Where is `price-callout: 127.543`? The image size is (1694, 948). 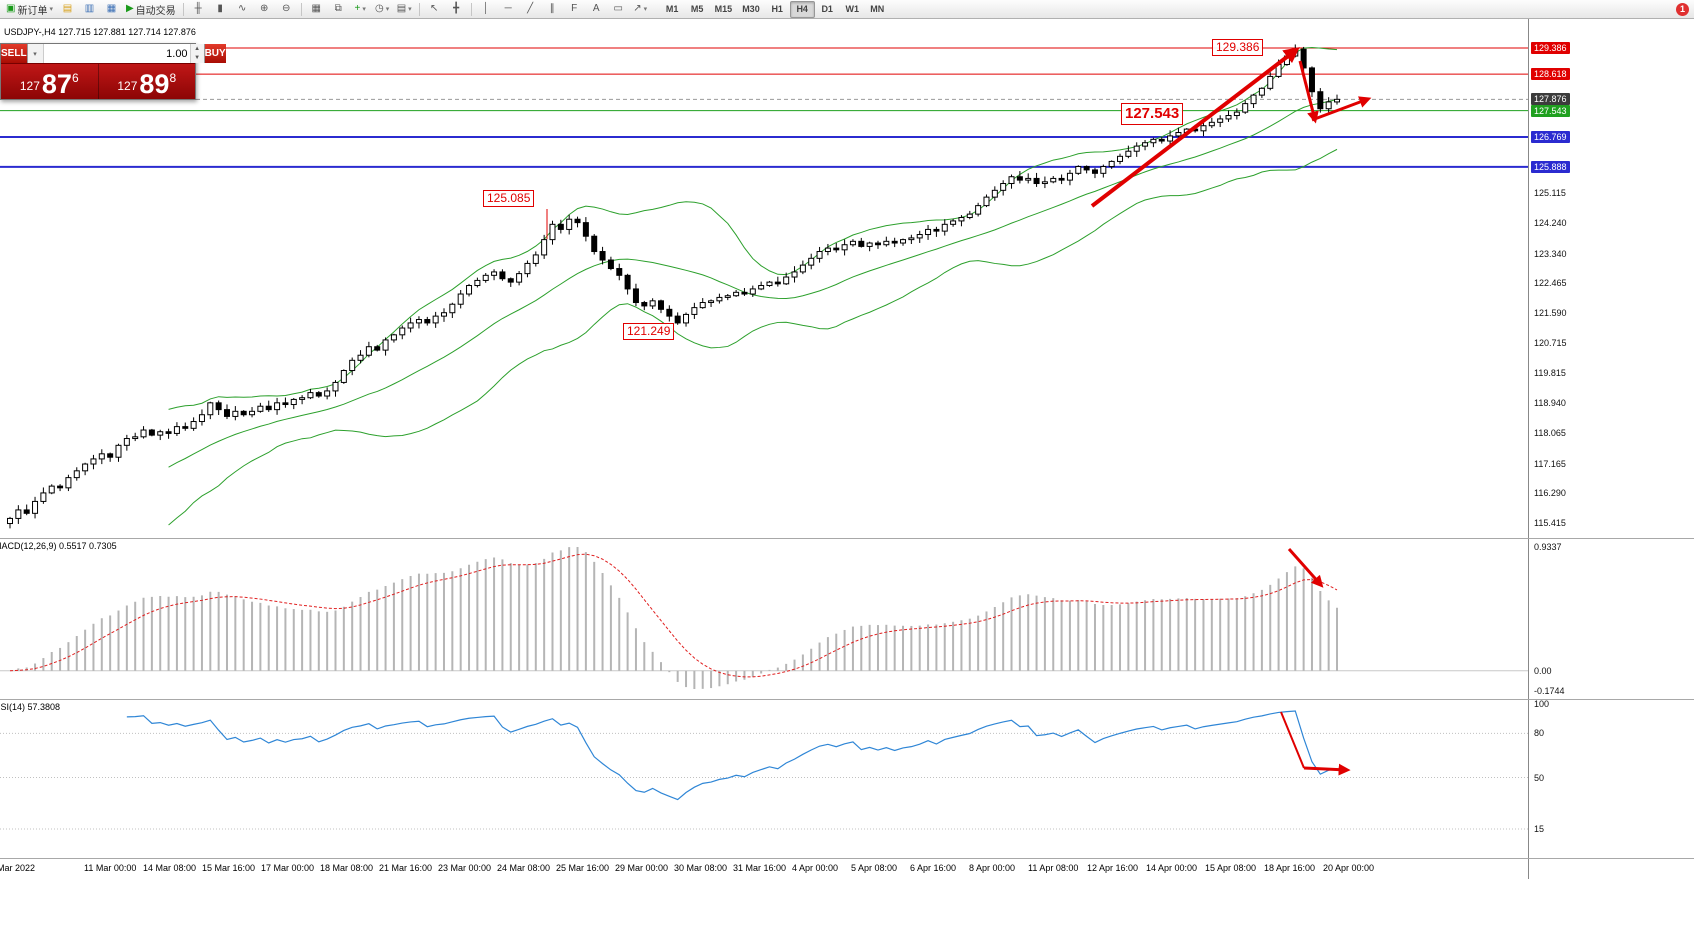 price-callout: 127.543 is located at coordinates (1152, 114).